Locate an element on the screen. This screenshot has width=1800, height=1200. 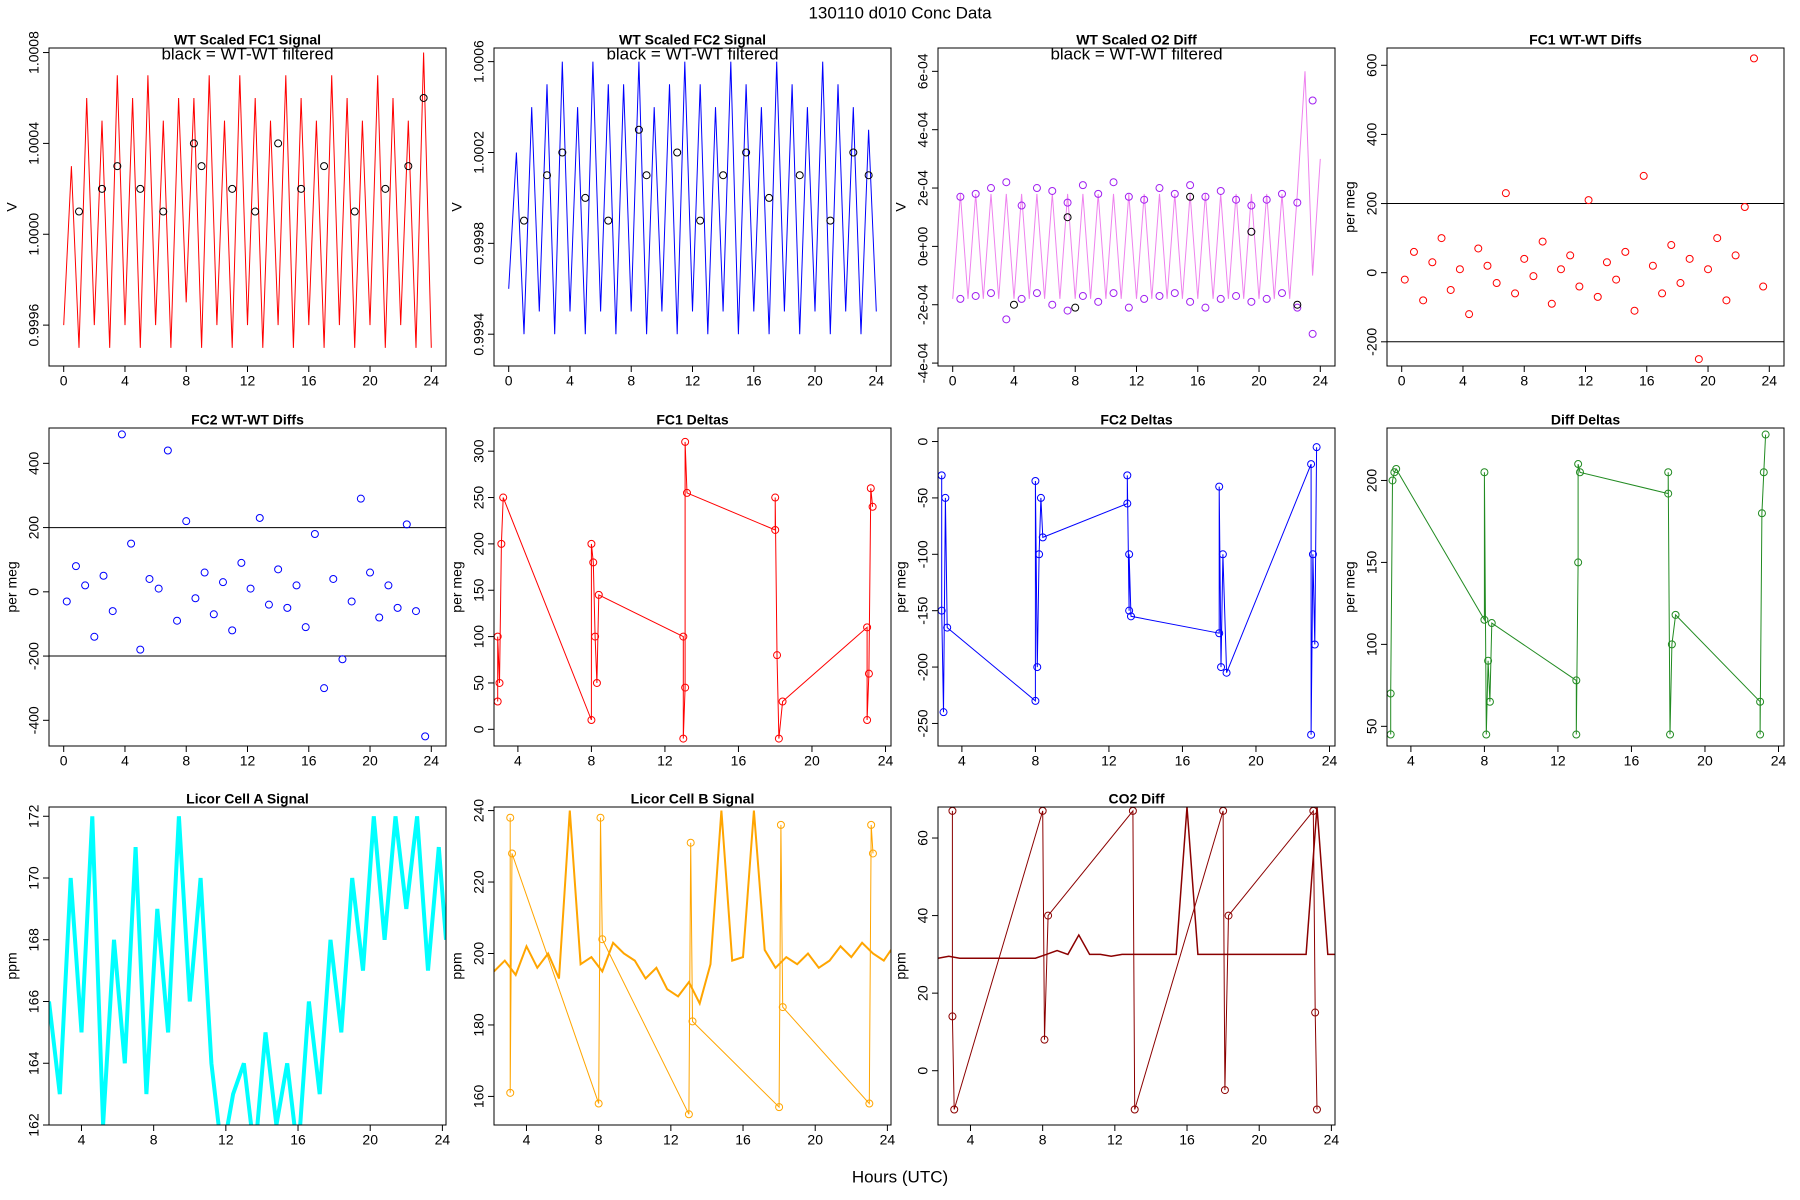
y-tick-label: 1.0006 is located at coordinates (479, 61).